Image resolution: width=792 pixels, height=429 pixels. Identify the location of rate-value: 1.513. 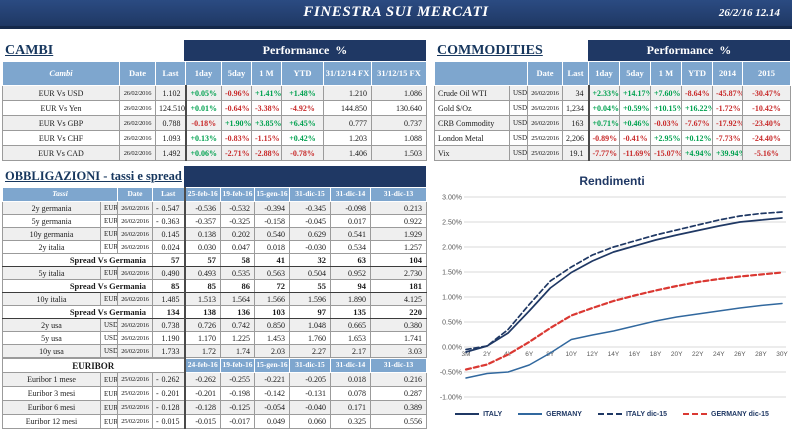
(202, 299).